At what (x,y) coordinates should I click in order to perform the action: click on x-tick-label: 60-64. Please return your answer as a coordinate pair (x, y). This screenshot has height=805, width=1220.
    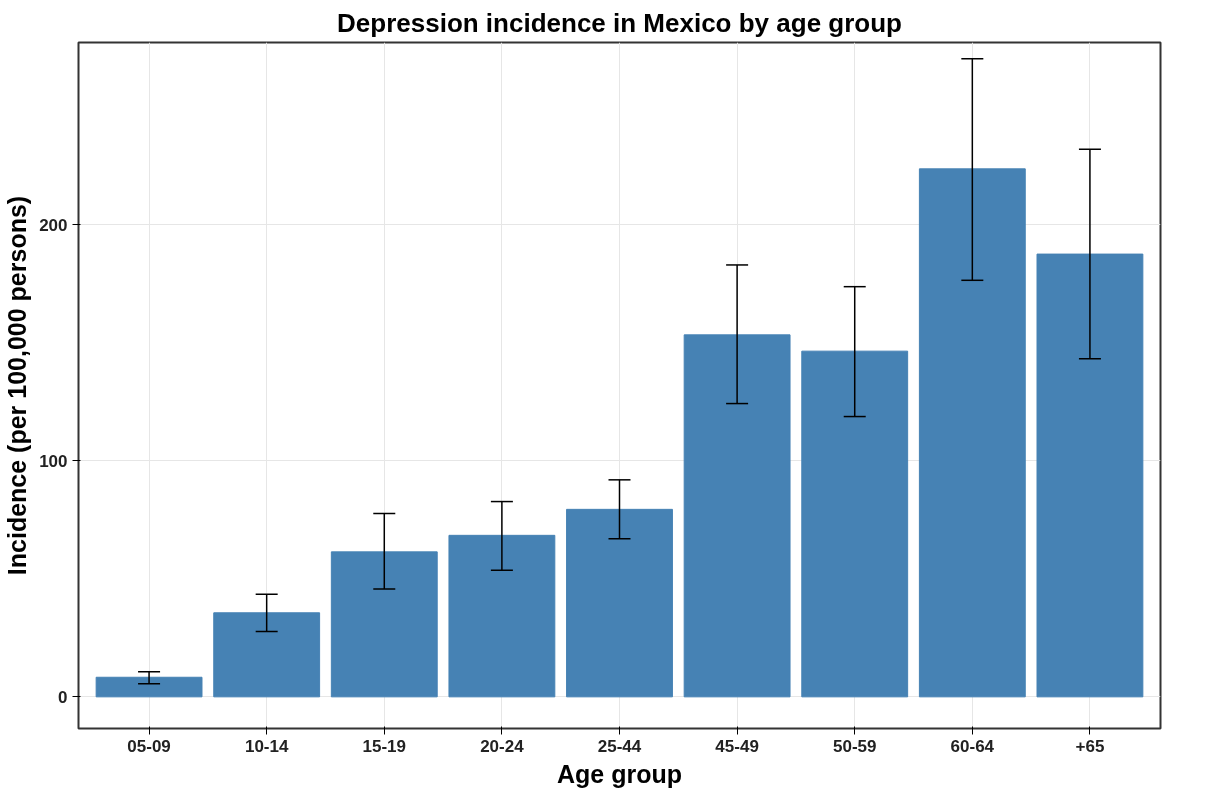
    Looking at the image, I should click on (972, 746).